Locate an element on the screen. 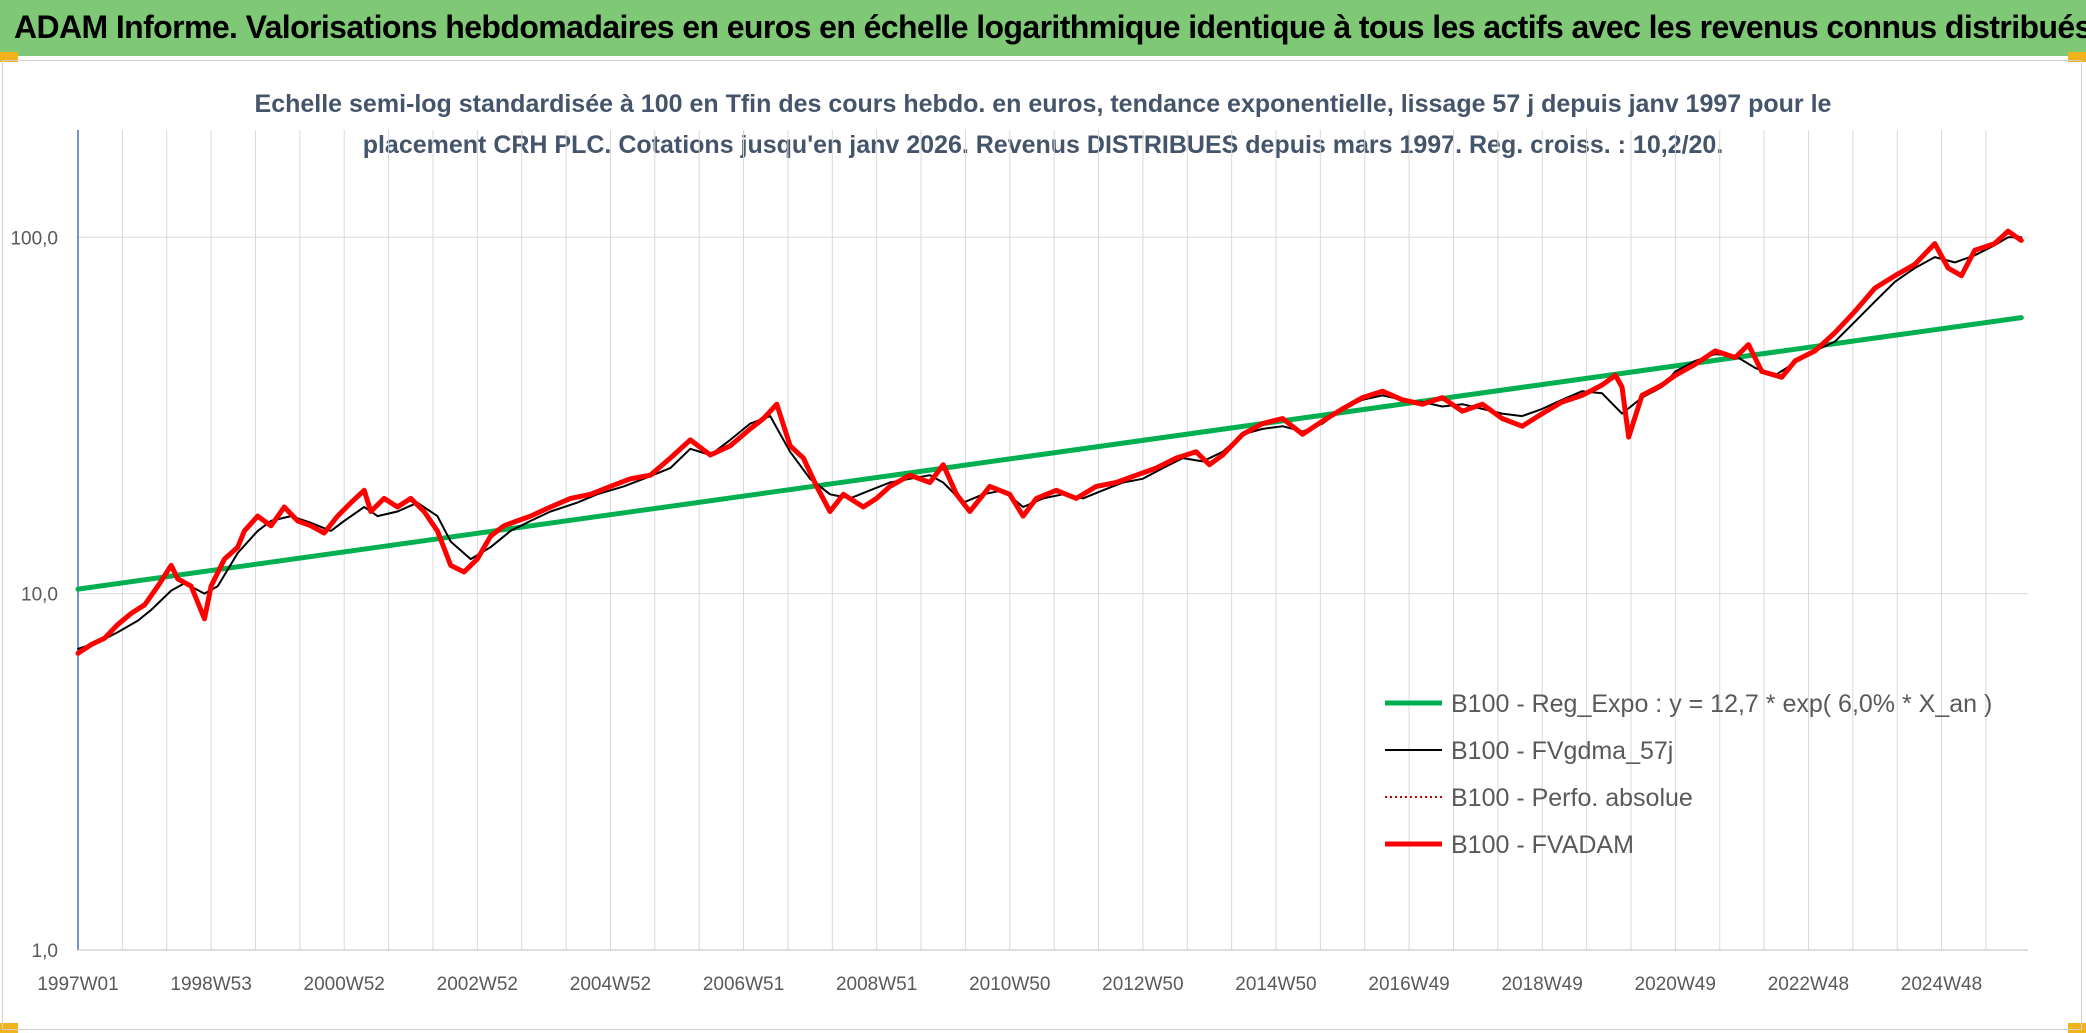 The image size is (2086, 1033). x-tick-label: 2000W52 is located at coordinates (344, 984).